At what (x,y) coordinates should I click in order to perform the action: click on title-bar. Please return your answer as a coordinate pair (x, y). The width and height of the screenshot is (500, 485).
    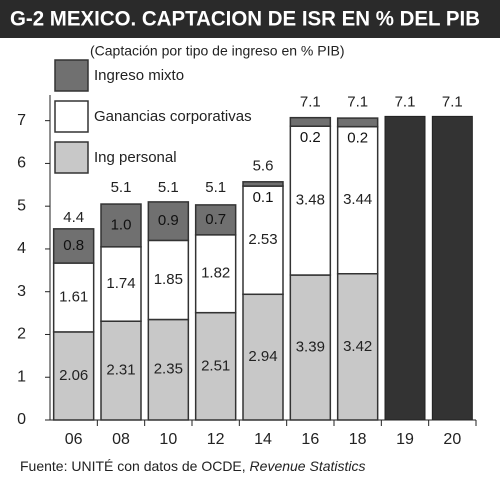
    Looking at the image, I should click on (250, 19).